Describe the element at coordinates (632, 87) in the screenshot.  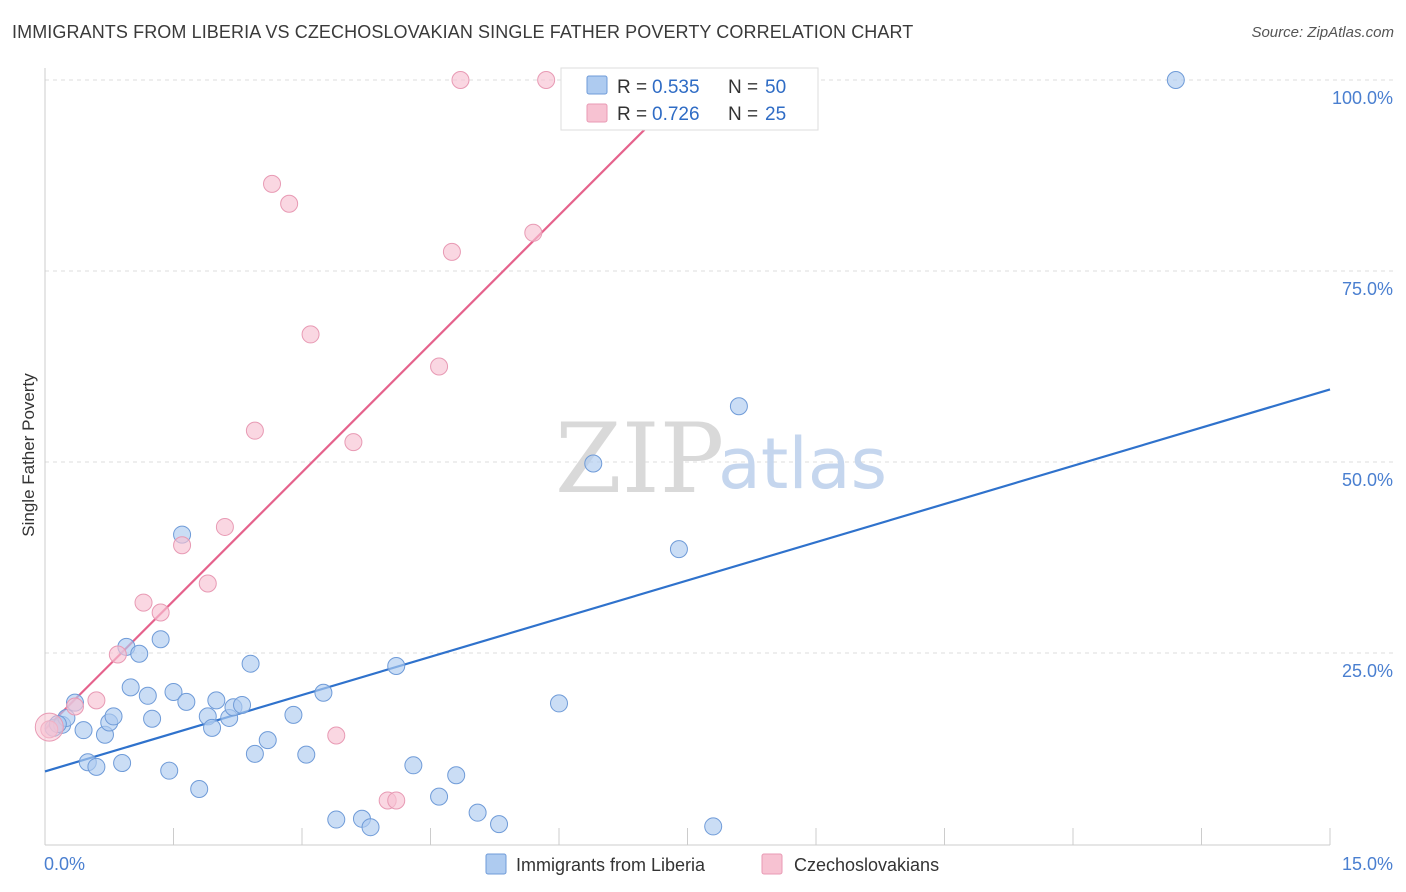
I see `stats-r-label-1: R =` at that location.